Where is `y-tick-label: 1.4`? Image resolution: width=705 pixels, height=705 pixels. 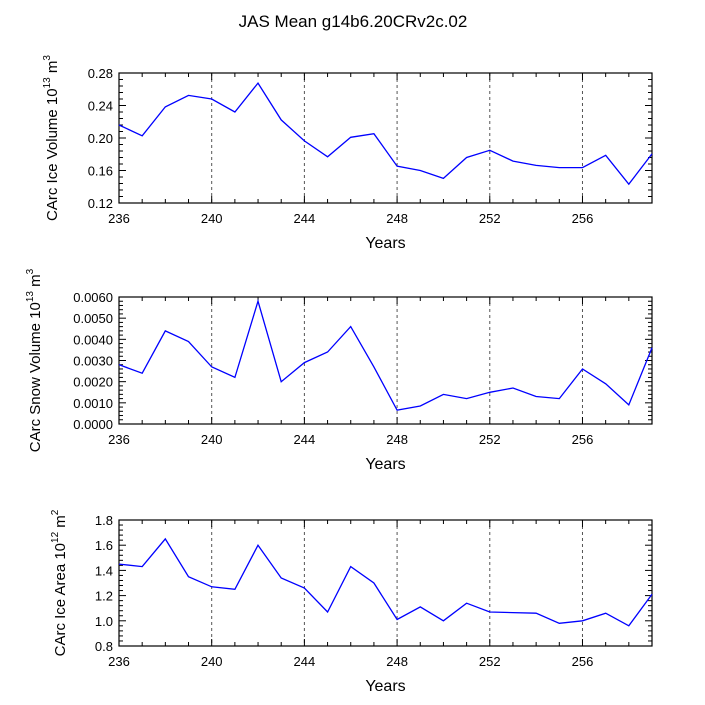 y-tick-label: 1.4 is located at coordinates (104, 570).